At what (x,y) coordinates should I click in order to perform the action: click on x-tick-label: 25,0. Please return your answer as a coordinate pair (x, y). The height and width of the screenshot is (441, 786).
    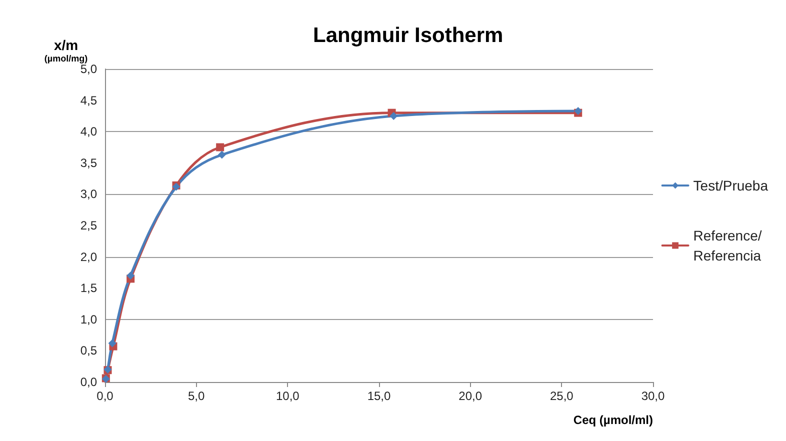
    Looking at the image, I should click on (562, 396).